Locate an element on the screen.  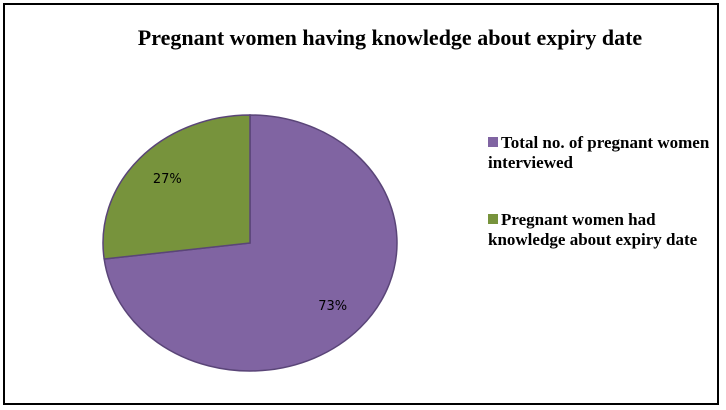
legend-item: Total no. of pregnant women interviewed is located at coordinates (603, 153).